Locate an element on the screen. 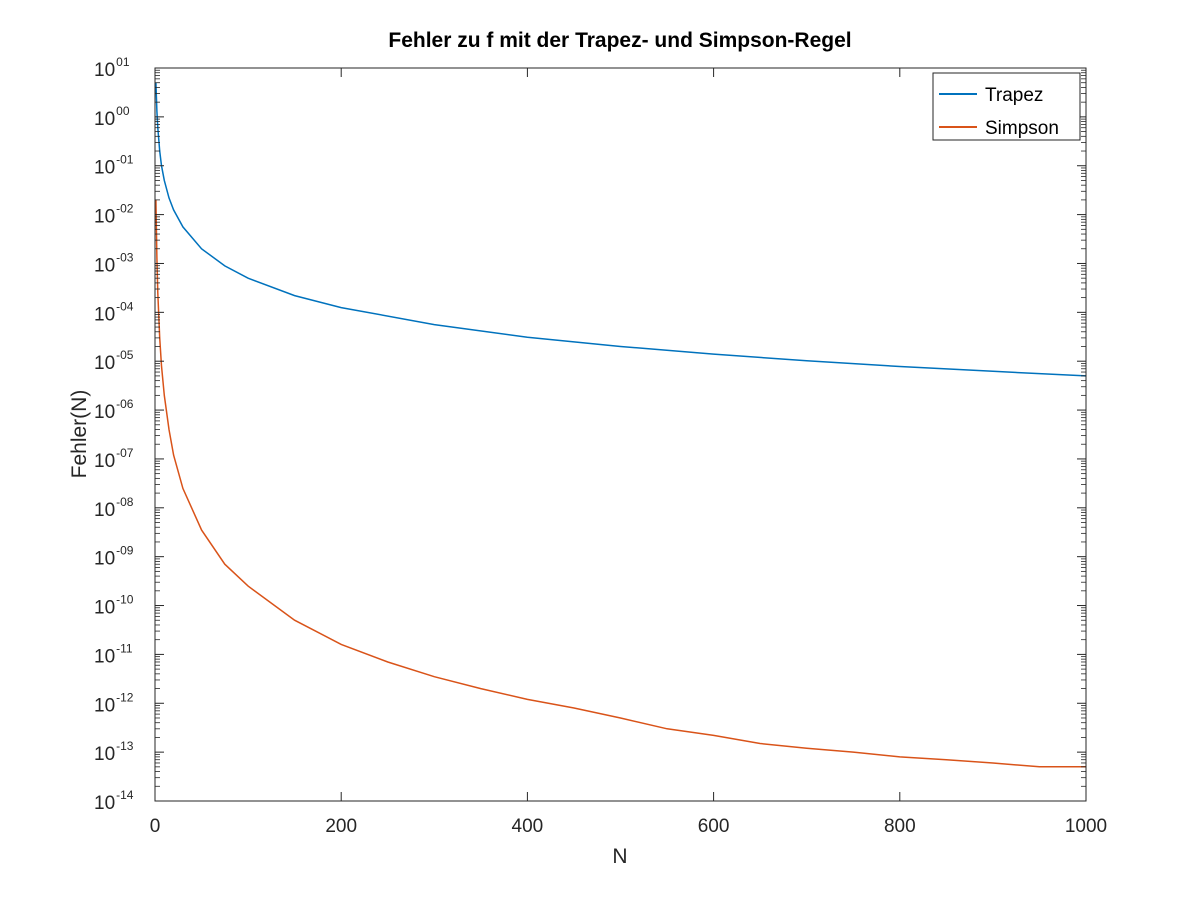 Image resolution: width=1200 pixels, height=898 pixels. legend-label-simpson: Simpson is located at coordinates (1022, 128).